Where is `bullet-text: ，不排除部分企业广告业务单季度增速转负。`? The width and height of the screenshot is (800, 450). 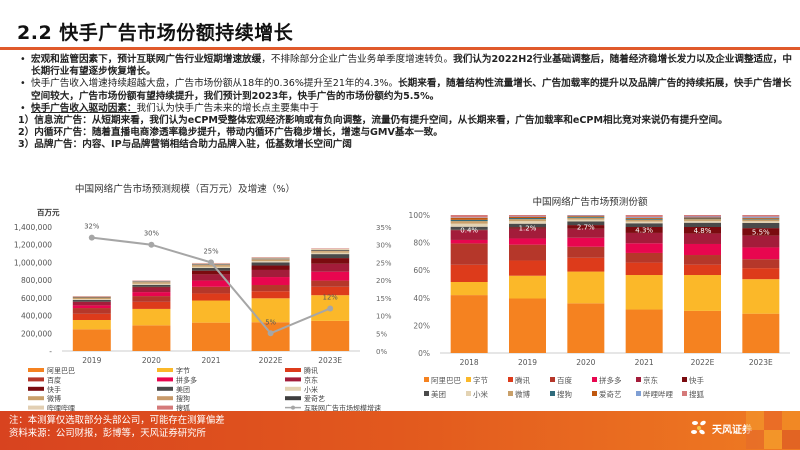 bullet-text: ，不排除部分企业广告业务单季度增速转负。 is located at coordinates (357, 59).